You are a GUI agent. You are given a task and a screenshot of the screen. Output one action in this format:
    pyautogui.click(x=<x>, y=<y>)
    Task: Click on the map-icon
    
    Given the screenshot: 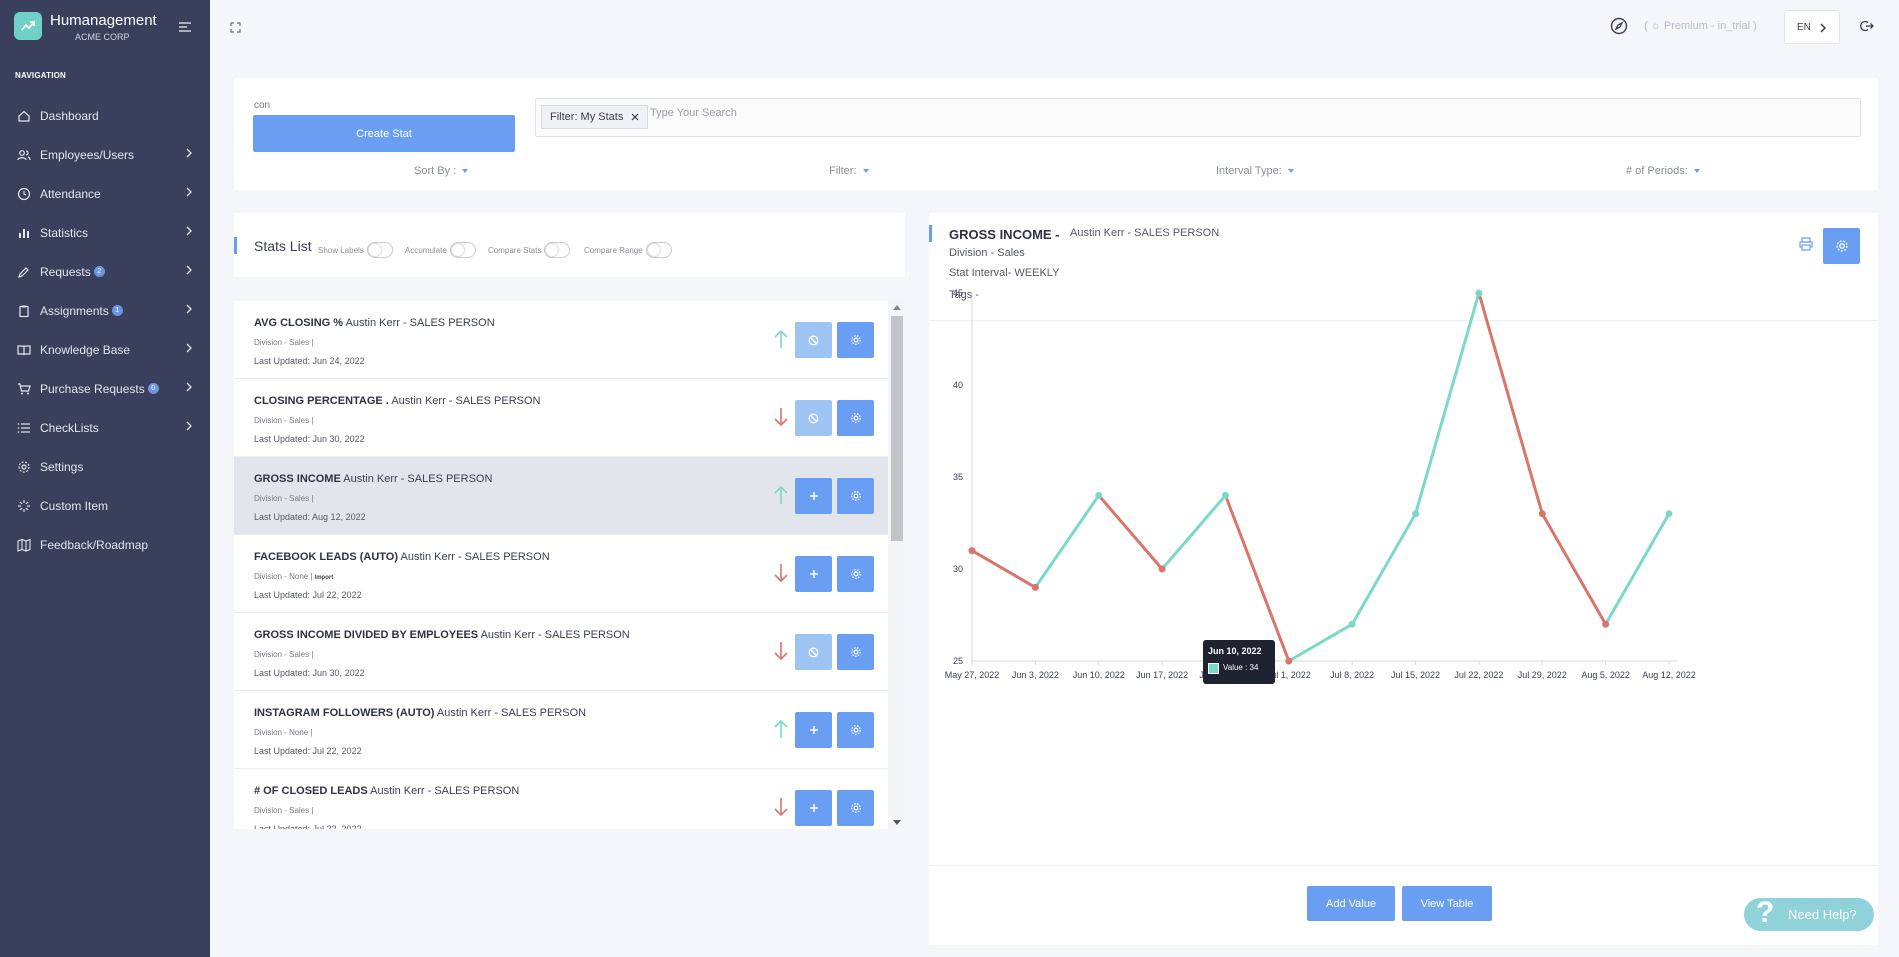 What is the action you would take?
    pyautogui.click(x=24, y=545)
    